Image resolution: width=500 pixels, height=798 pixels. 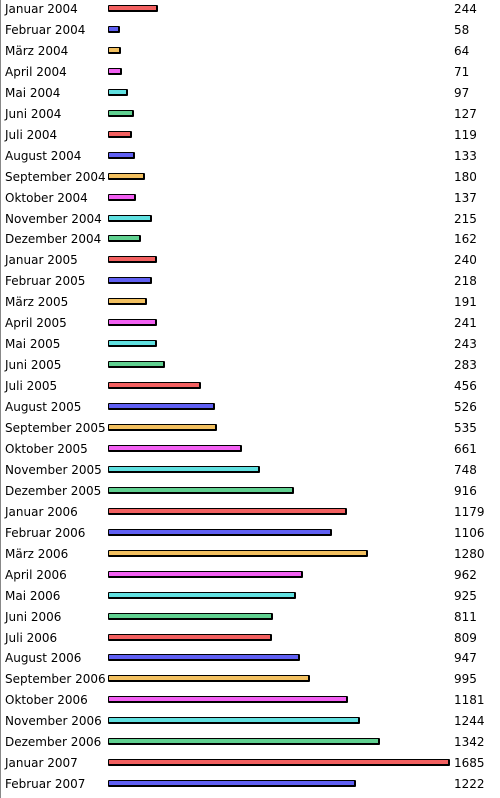 I want to click on value-label: 1280, so click(x=469, y=553).